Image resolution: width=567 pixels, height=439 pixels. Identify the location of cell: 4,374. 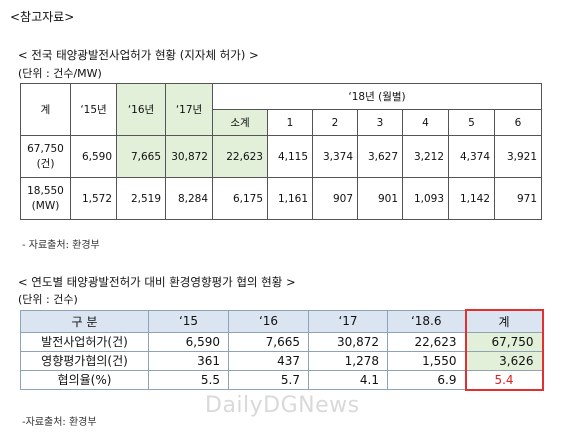
(471, 156).